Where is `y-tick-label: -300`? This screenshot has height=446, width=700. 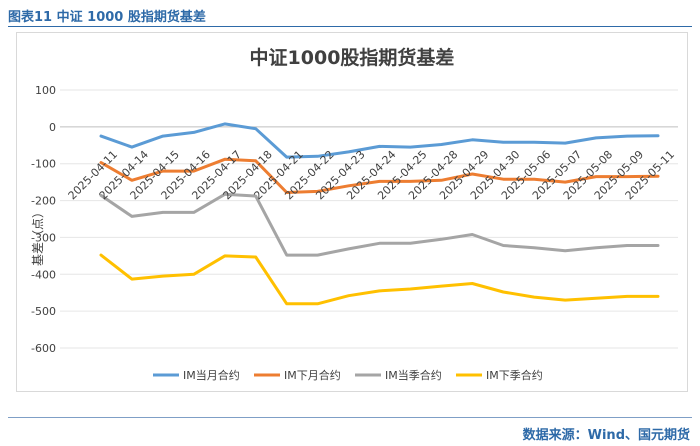 y-tick-label: -300 is located at coordinates (43, 237).